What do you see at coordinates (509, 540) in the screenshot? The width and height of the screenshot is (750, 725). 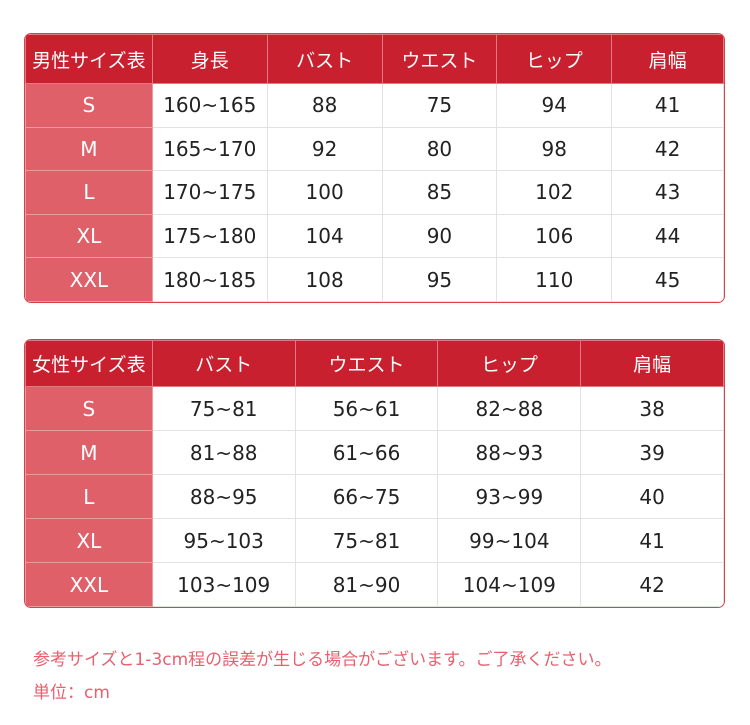 I see `table-cell: 99~104` at bounding box center [509, 540].